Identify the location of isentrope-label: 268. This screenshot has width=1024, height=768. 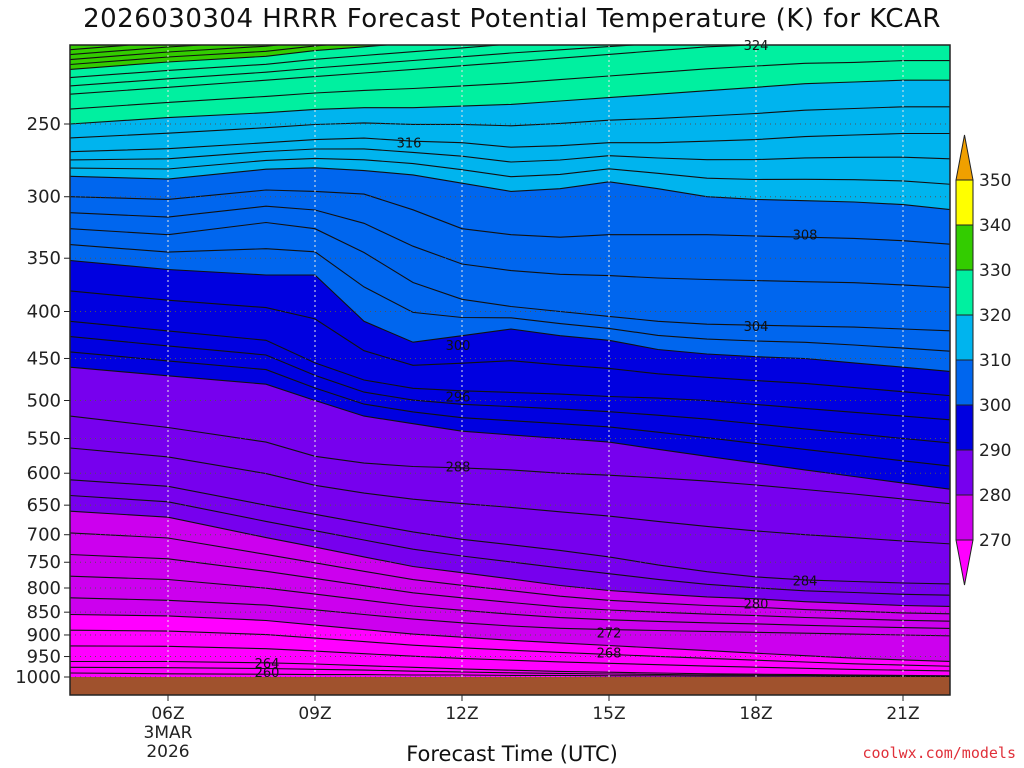
(609, 653).